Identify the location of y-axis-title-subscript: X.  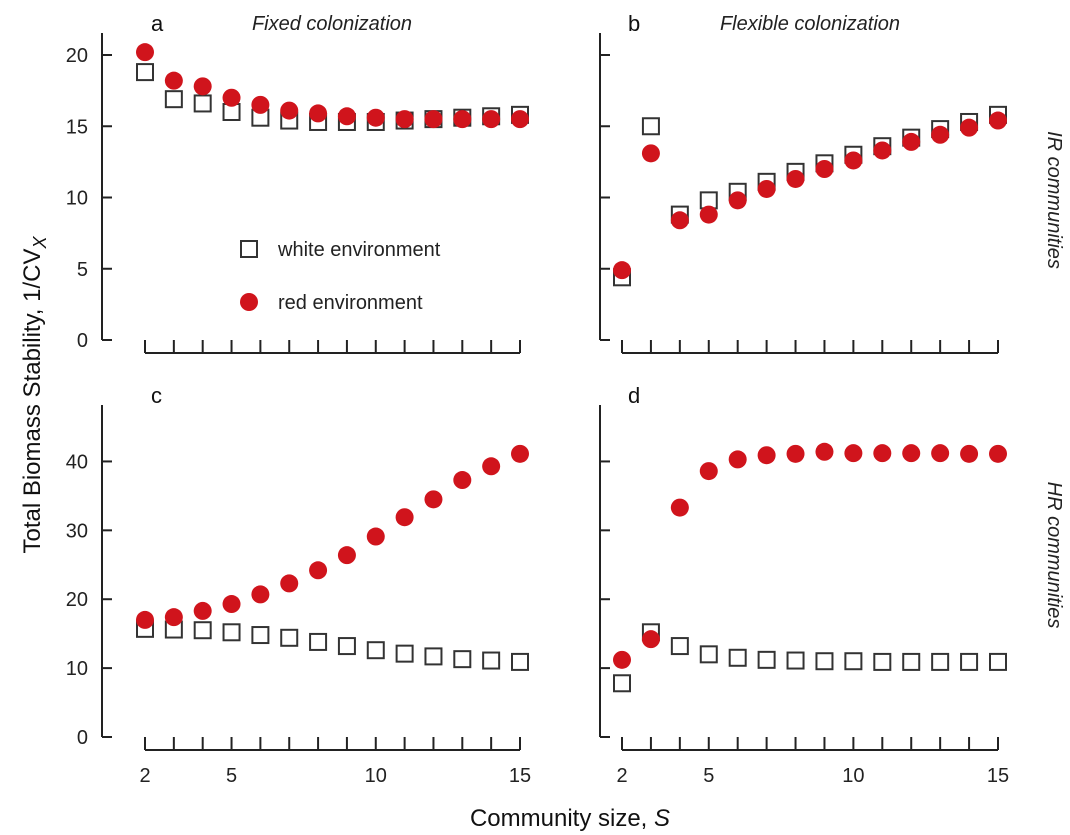
(40, 243).